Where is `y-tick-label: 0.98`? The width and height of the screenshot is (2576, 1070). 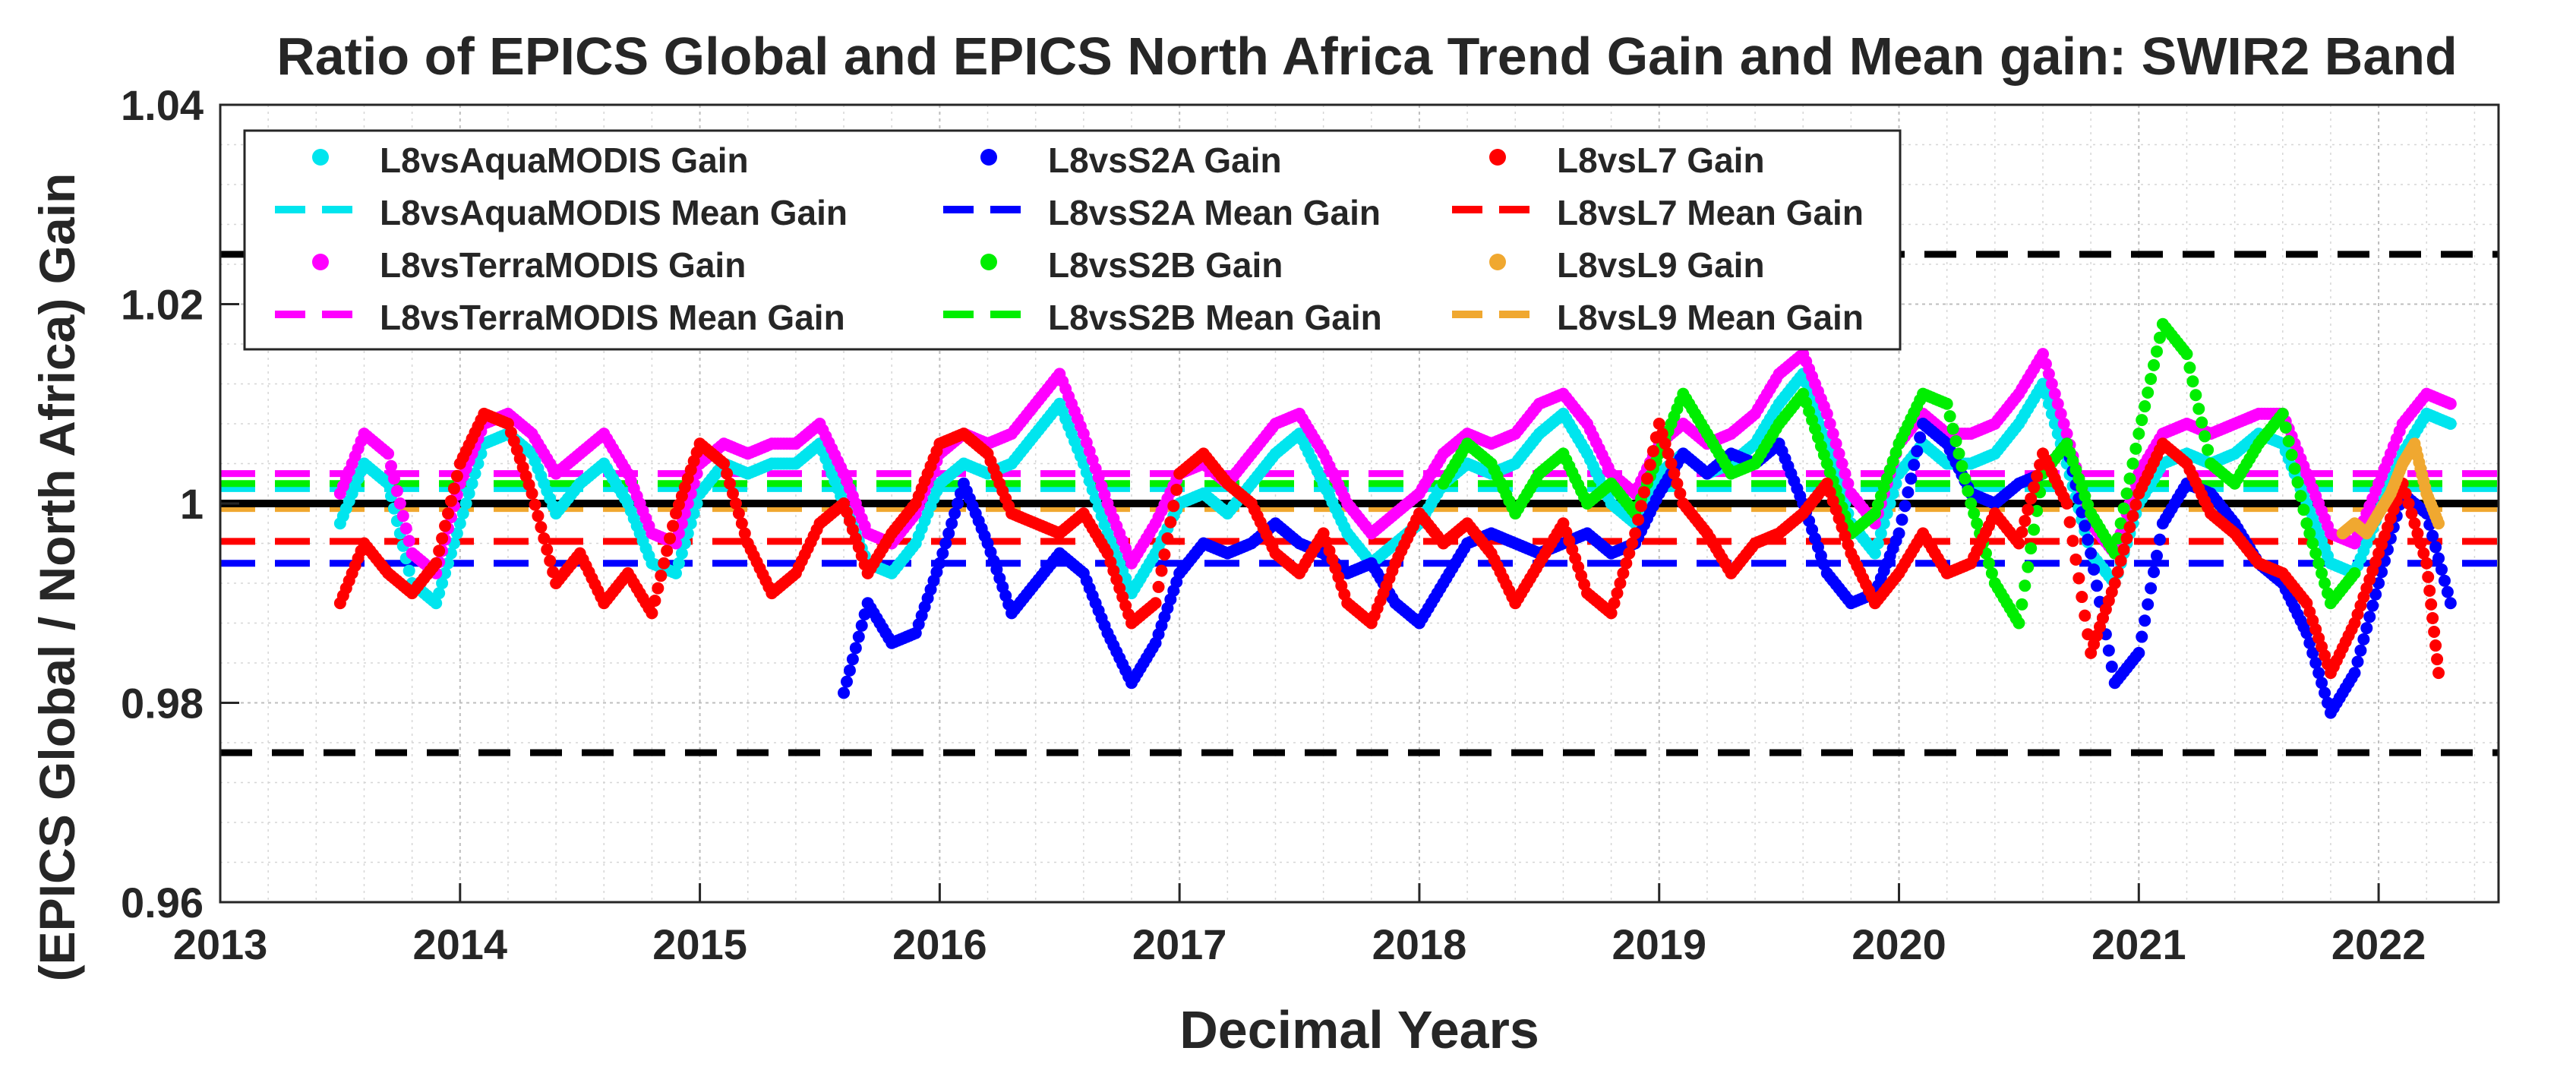 y-tick-label: 0.98 is located at coordinates (162, 704).